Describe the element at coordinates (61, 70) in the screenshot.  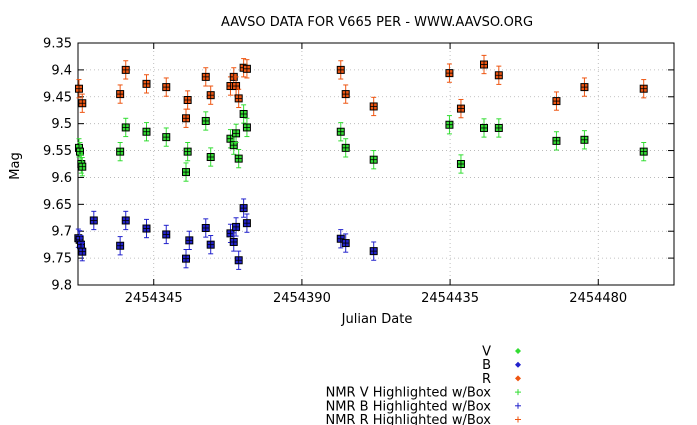
I see `y-tick-label: 9.4` at that location.